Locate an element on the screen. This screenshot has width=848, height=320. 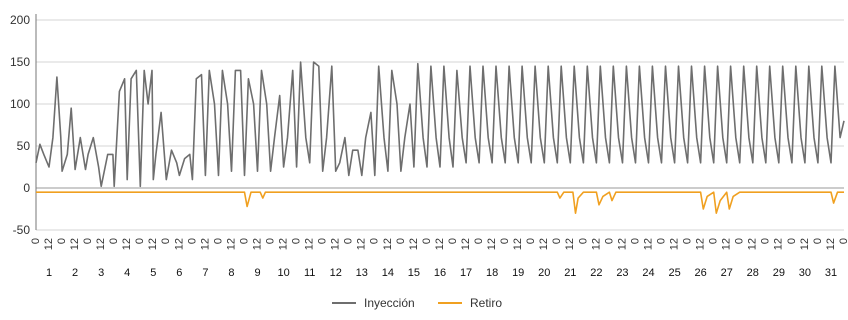
legend-label-1: Retiro is located at coordinates (486, 303).